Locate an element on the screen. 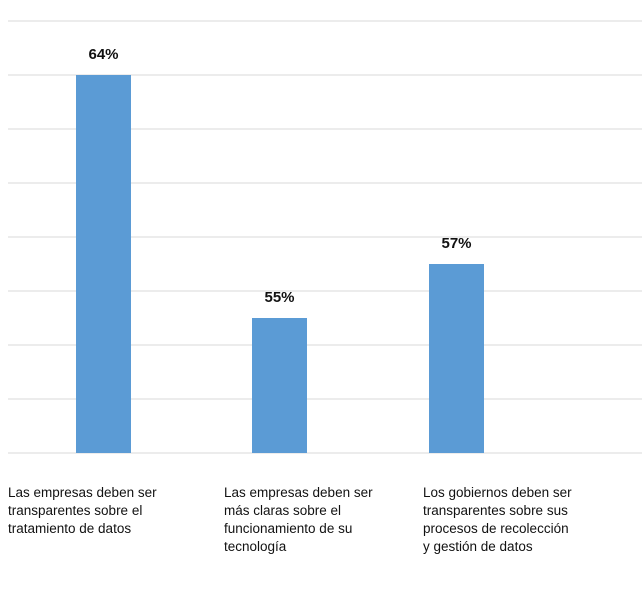 This screenshot has width=642, height=590. data-label-3: 57% is located at coordinates (456, 243).